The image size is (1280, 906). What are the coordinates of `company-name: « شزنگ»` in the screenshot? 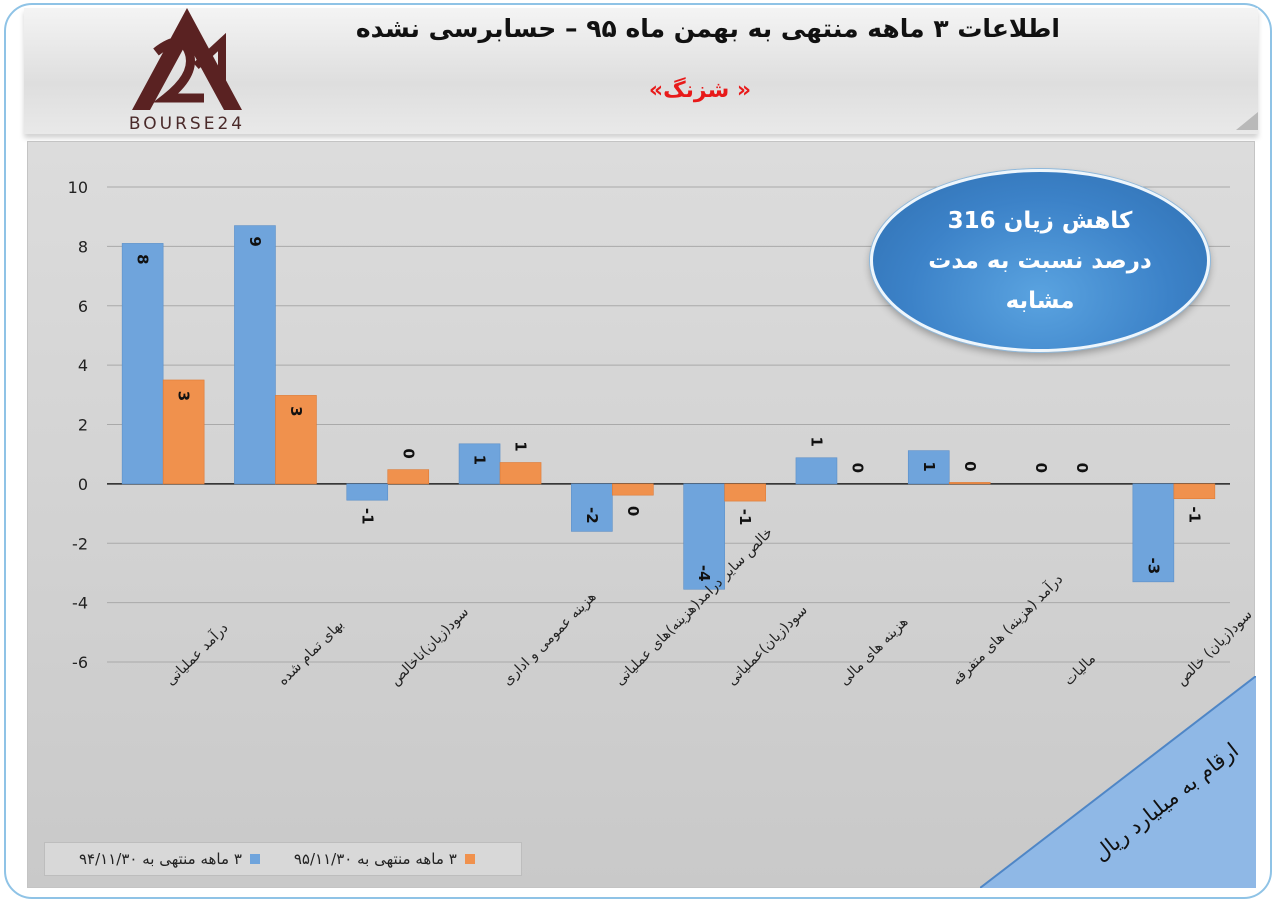 It's located at (700, 90).